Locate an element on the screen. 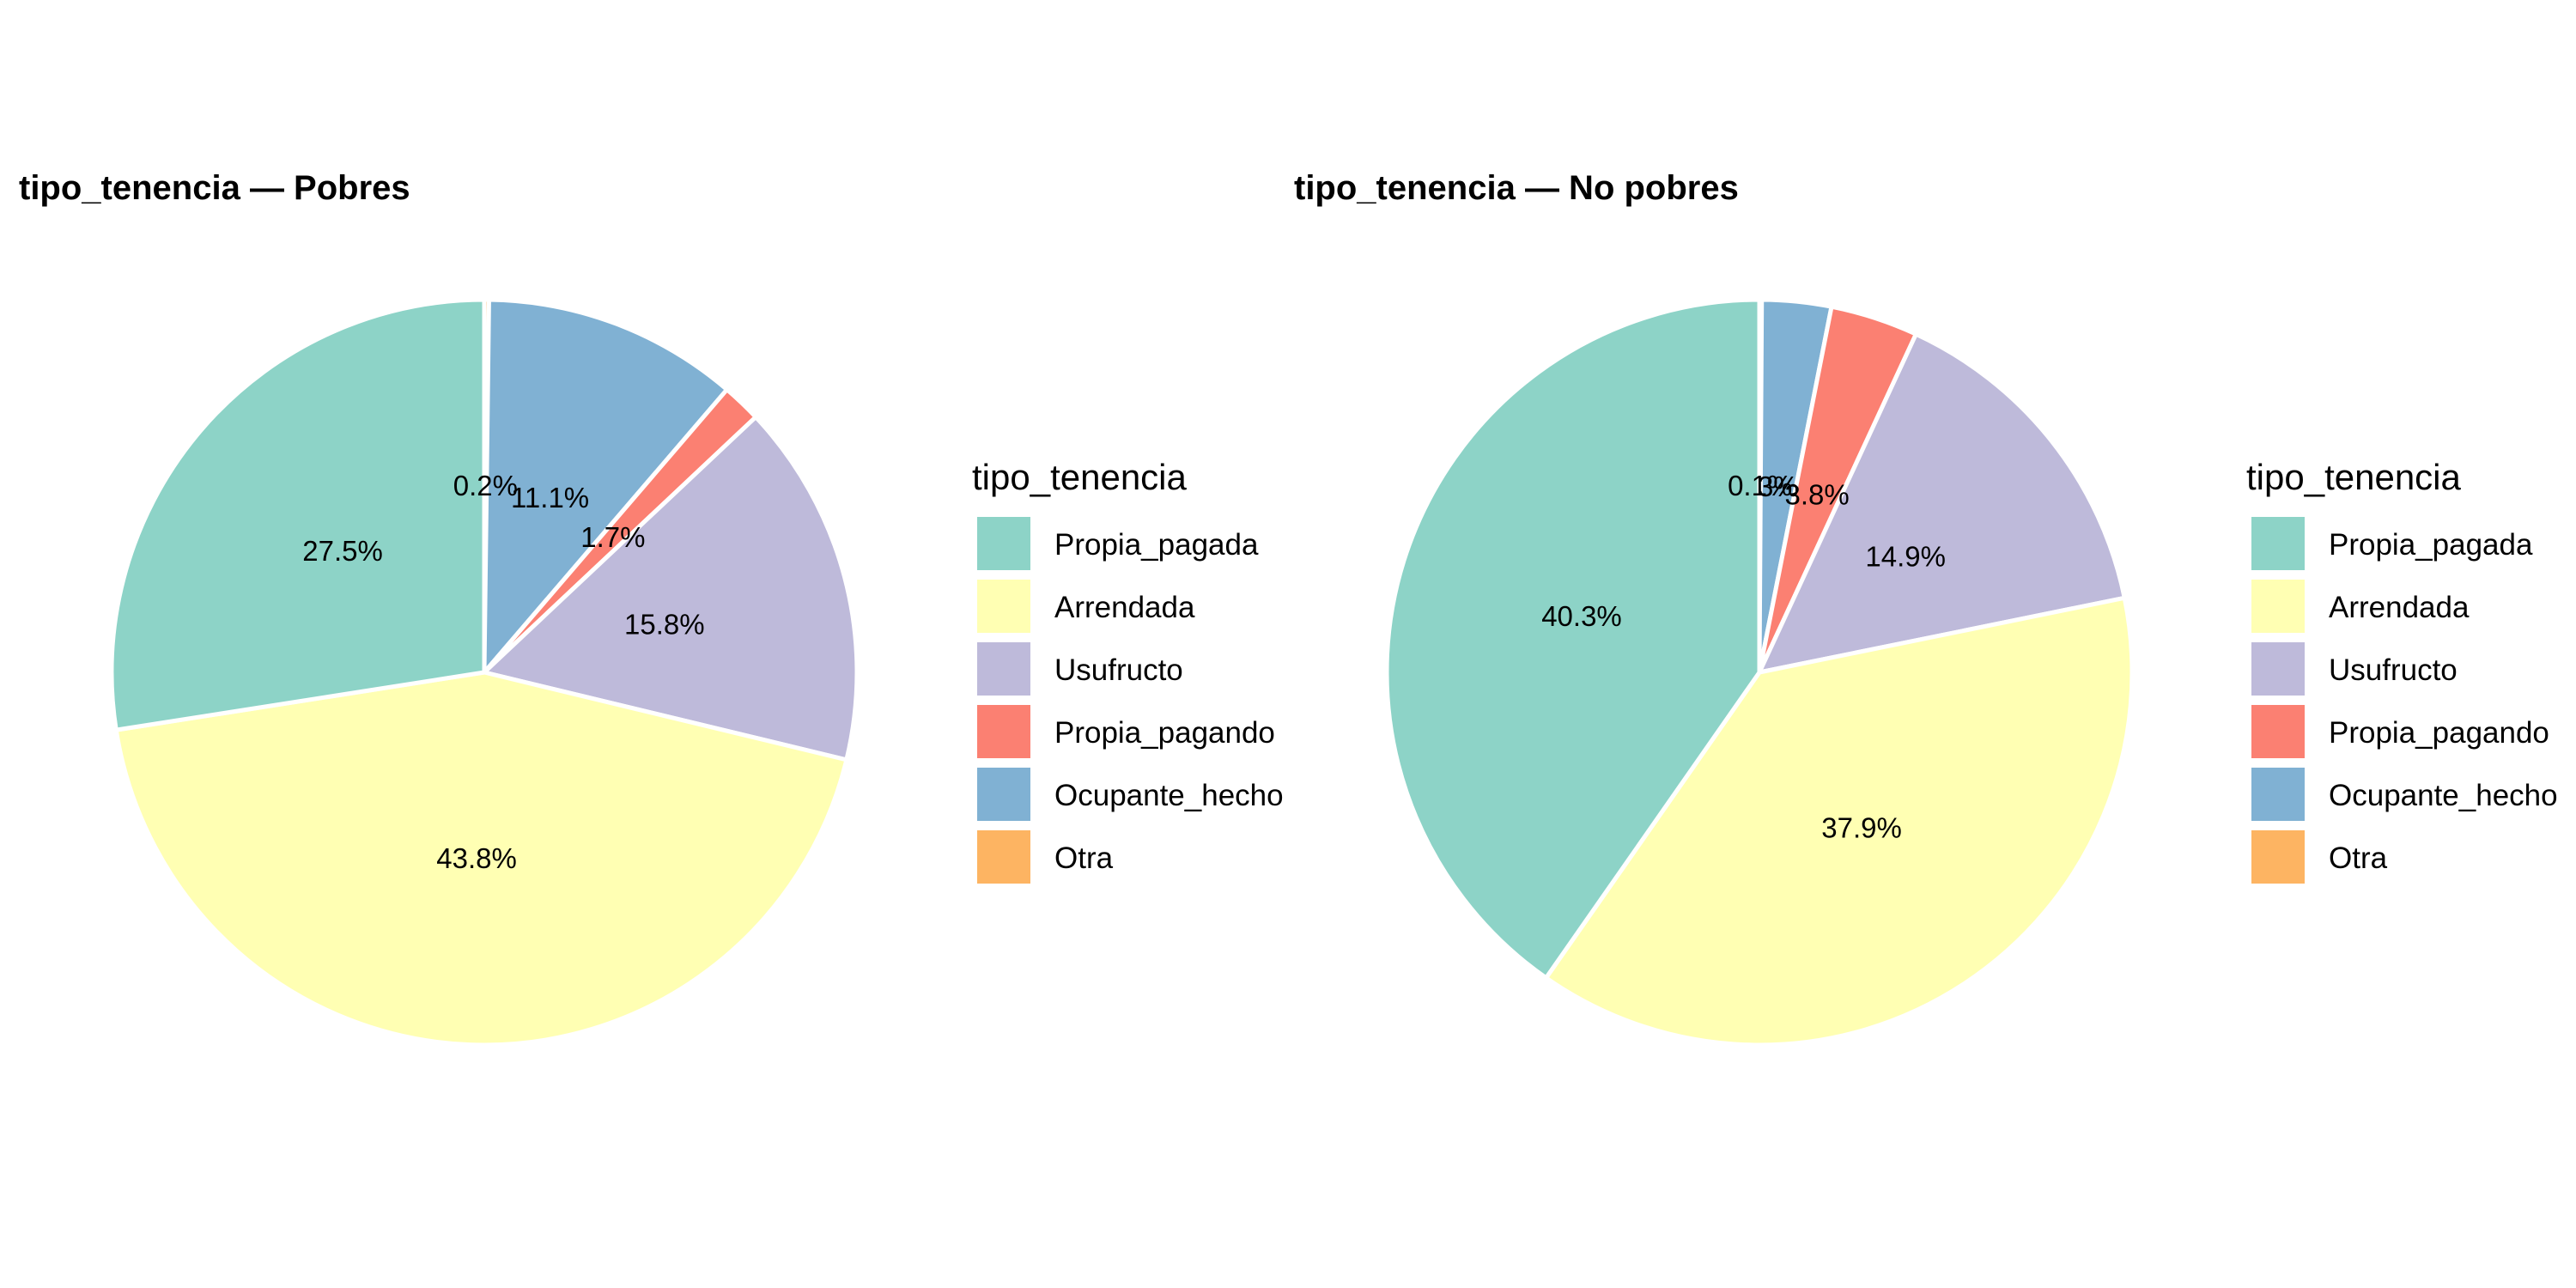 The width and height of the screenshot is (2576, 1288). slice-label-usufructo: 15.8% is located at coordinates (664, 624).